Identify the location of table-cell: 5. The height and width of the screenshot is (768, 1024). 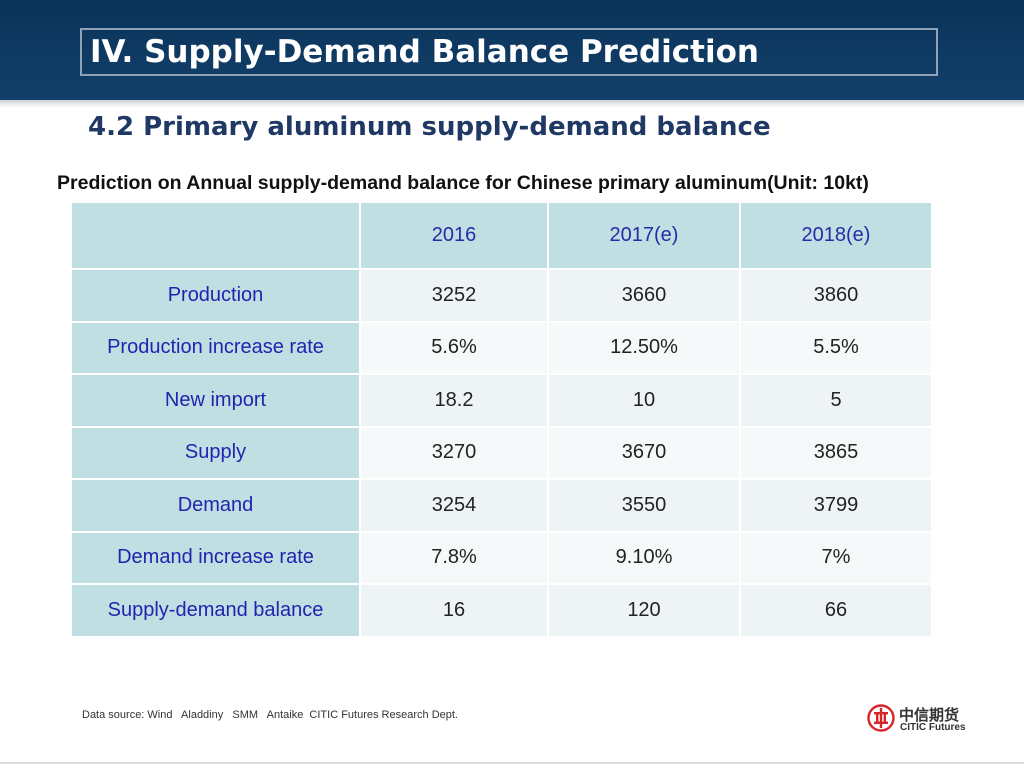
(836, 401).